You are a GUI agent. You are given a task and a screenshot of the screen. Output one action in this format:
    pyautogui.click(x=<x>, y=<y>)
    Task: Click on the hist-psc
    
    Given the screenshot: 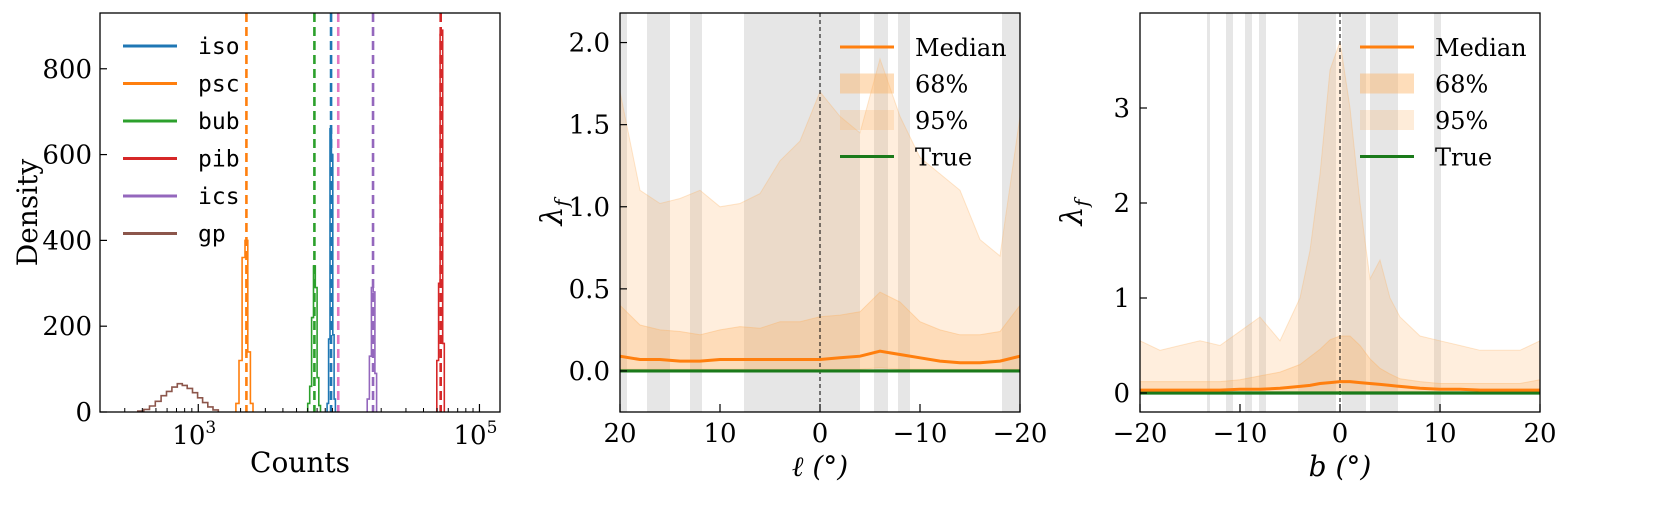 What is the action you would take?
    pyautogui.click(x=244, y=325)
    